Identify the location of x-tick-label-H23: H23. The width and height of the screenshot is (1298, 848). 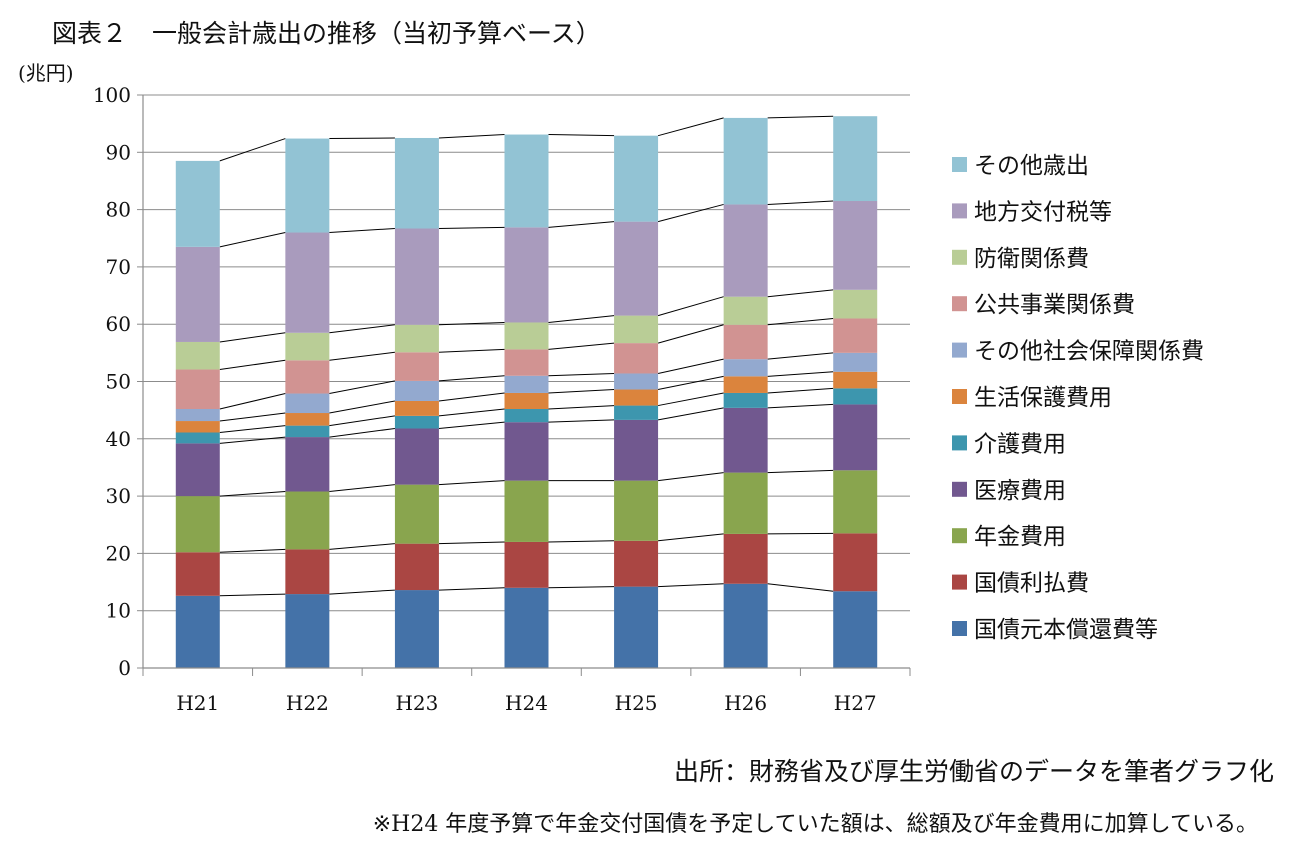
(416, 703).